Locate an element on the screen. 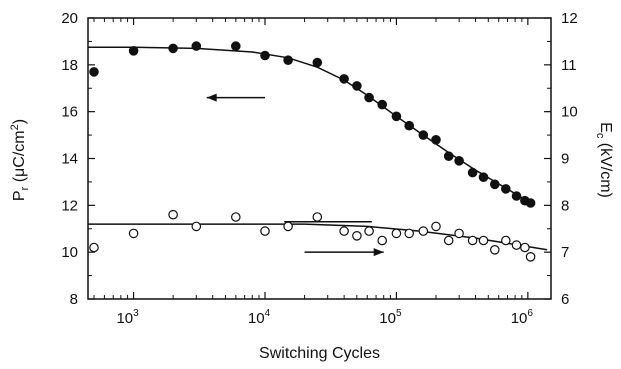 The width and height of the screenshot is (621, 369). y-left-tick-label-1: 10 is located at coordinates (69, 252).